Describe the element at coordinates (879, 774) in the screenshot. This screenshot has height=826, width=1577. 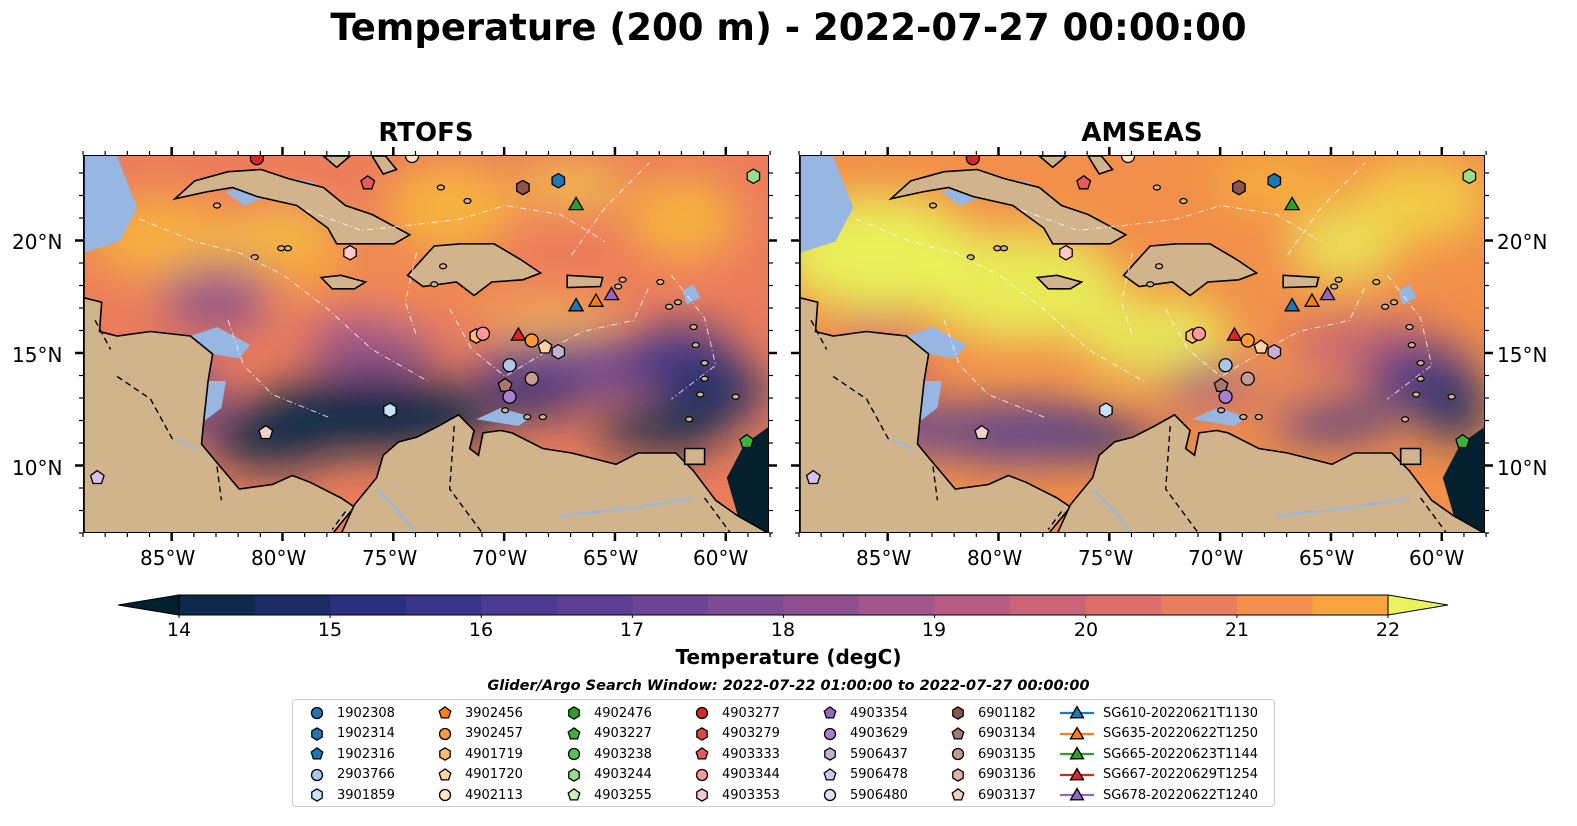
I see `legend-label: 5906478` at that location.